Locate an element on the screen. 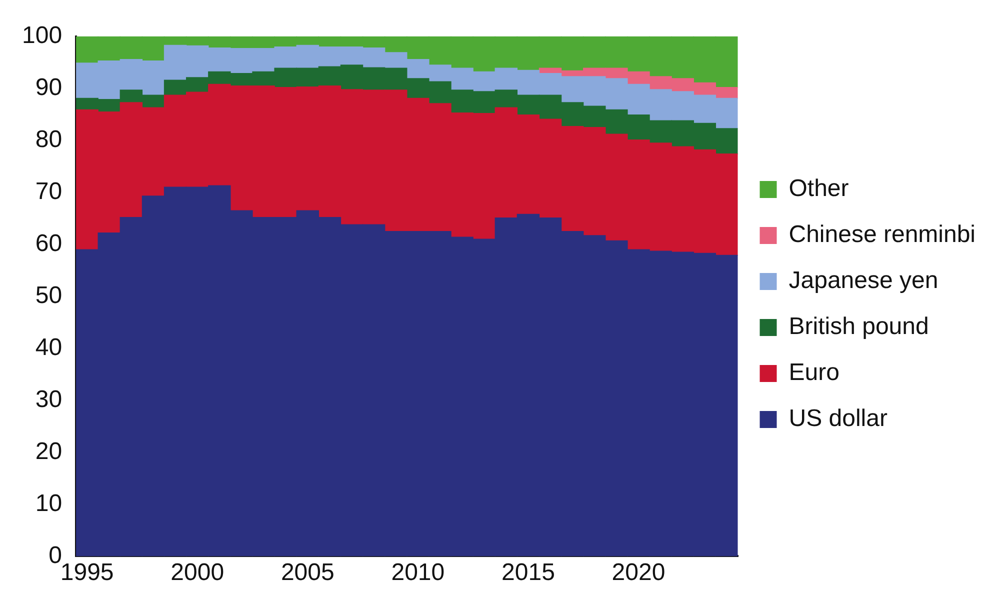 This screenshot has width=999, height=599. y-tick-label: 100 is located at coordinates (42, 36).